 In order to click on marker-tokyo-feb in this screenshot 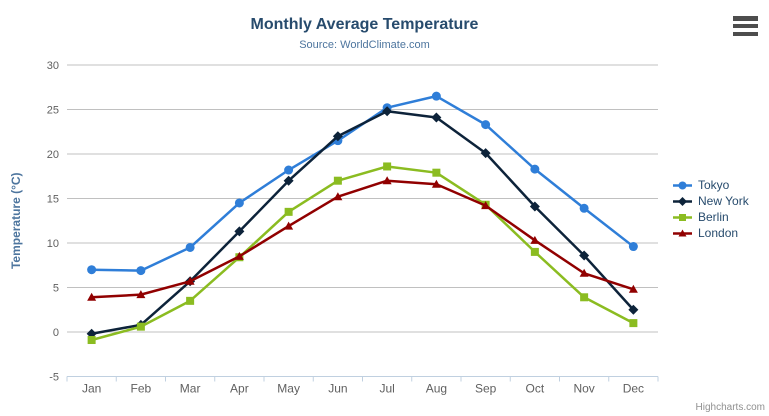, I will do `click(141, 271)`.